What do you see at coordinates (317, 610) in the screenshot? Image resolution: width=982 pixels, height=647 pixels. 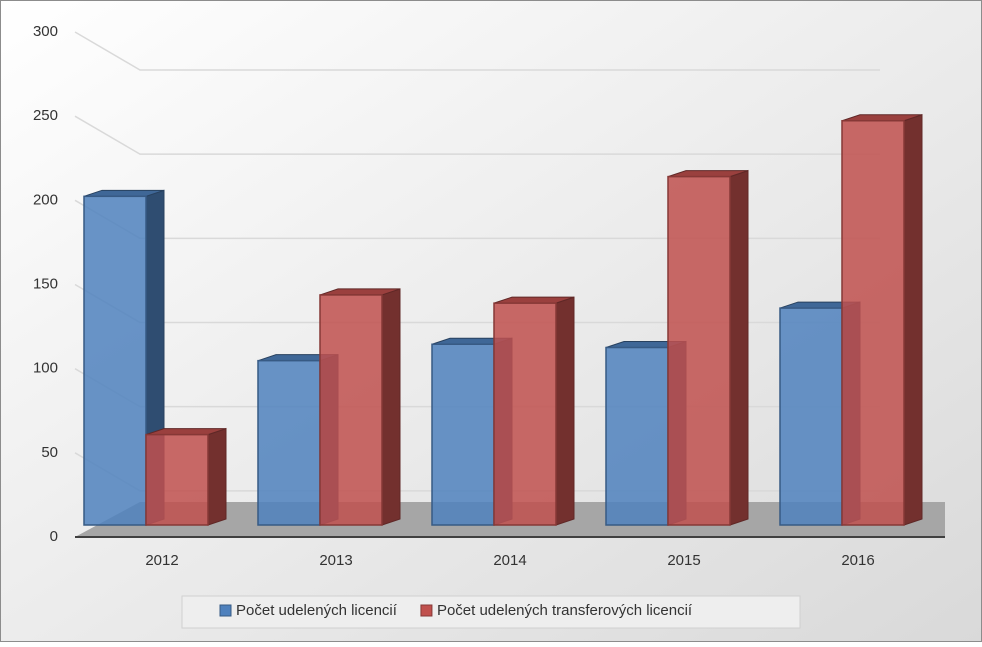 I see `legend-label: Počet udelených licencií` at bounding box center [317, 610].